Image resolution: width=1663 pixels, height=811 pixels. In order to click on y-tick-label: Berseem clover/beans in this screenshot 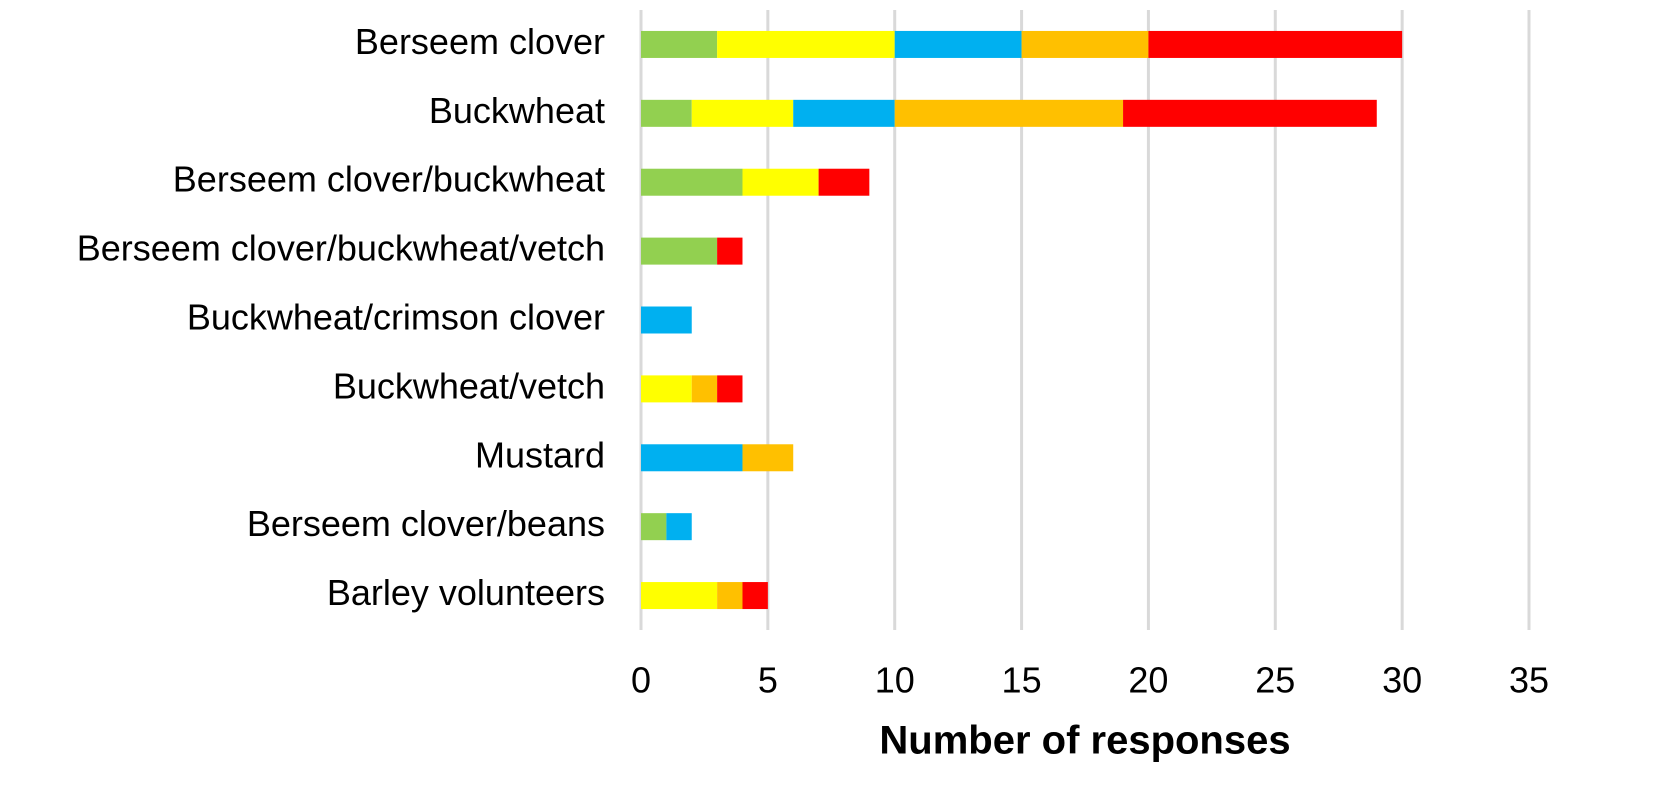, I will do `click(426, 523)`.